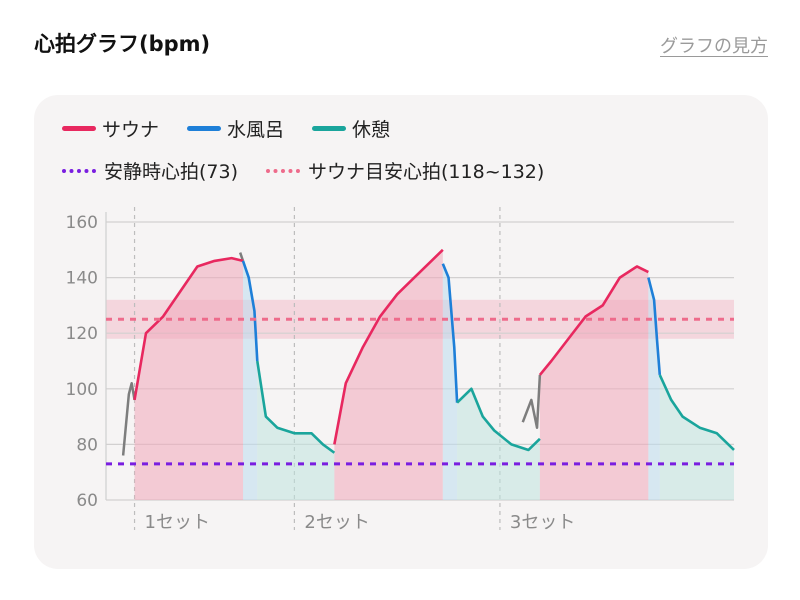 This screenshot has height=600, width=800. What do you see at coordinates (82, 223) in the screenshot?
I see `y-tick-label: 160` at bounding box center [82, 223].